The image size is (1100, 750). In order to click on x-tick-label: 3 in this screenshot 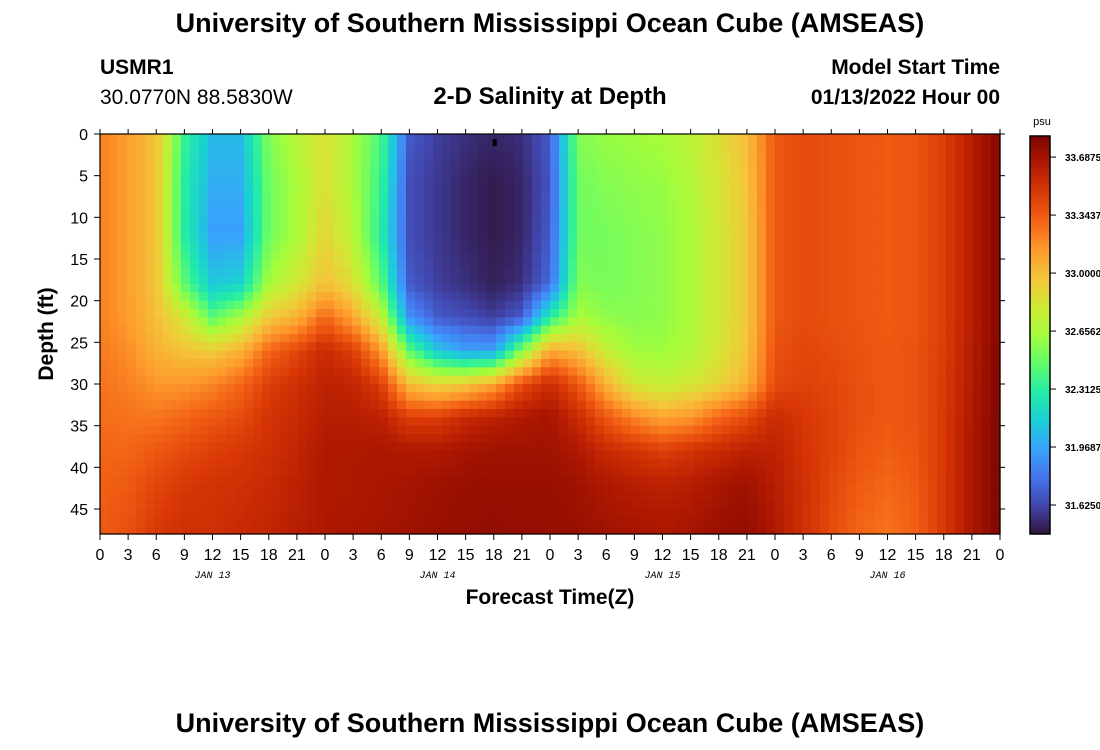, I will do `click(128, 555)`.